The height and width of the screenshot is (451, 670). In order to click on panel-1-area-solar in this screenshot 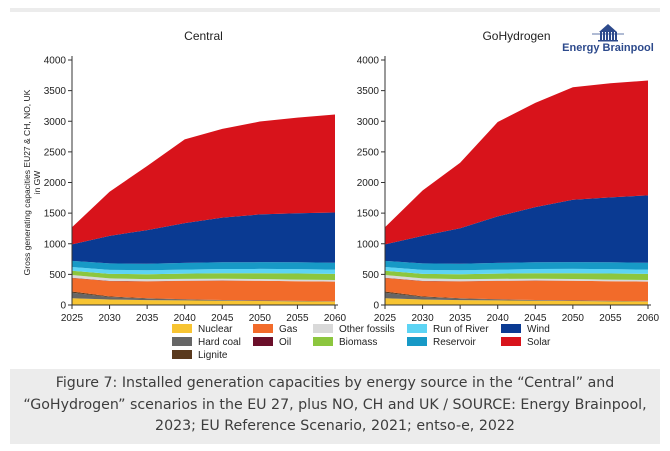, I will do `click(203, 179)`.